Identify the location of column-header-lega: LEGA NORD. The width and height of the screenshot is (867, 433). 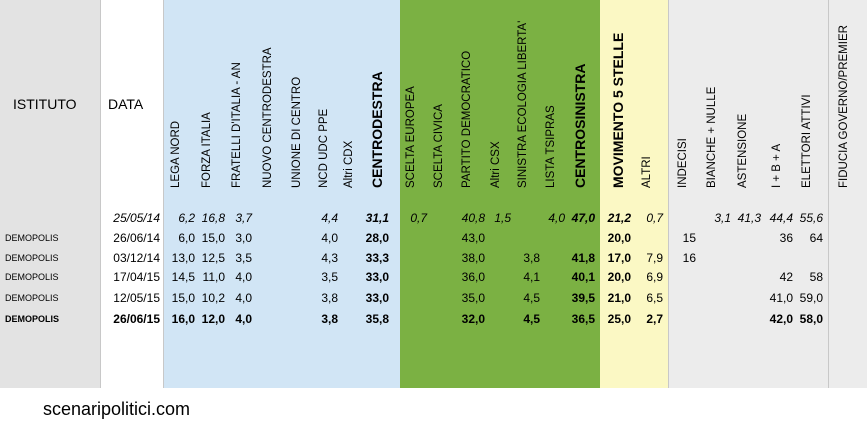
(176, 154).